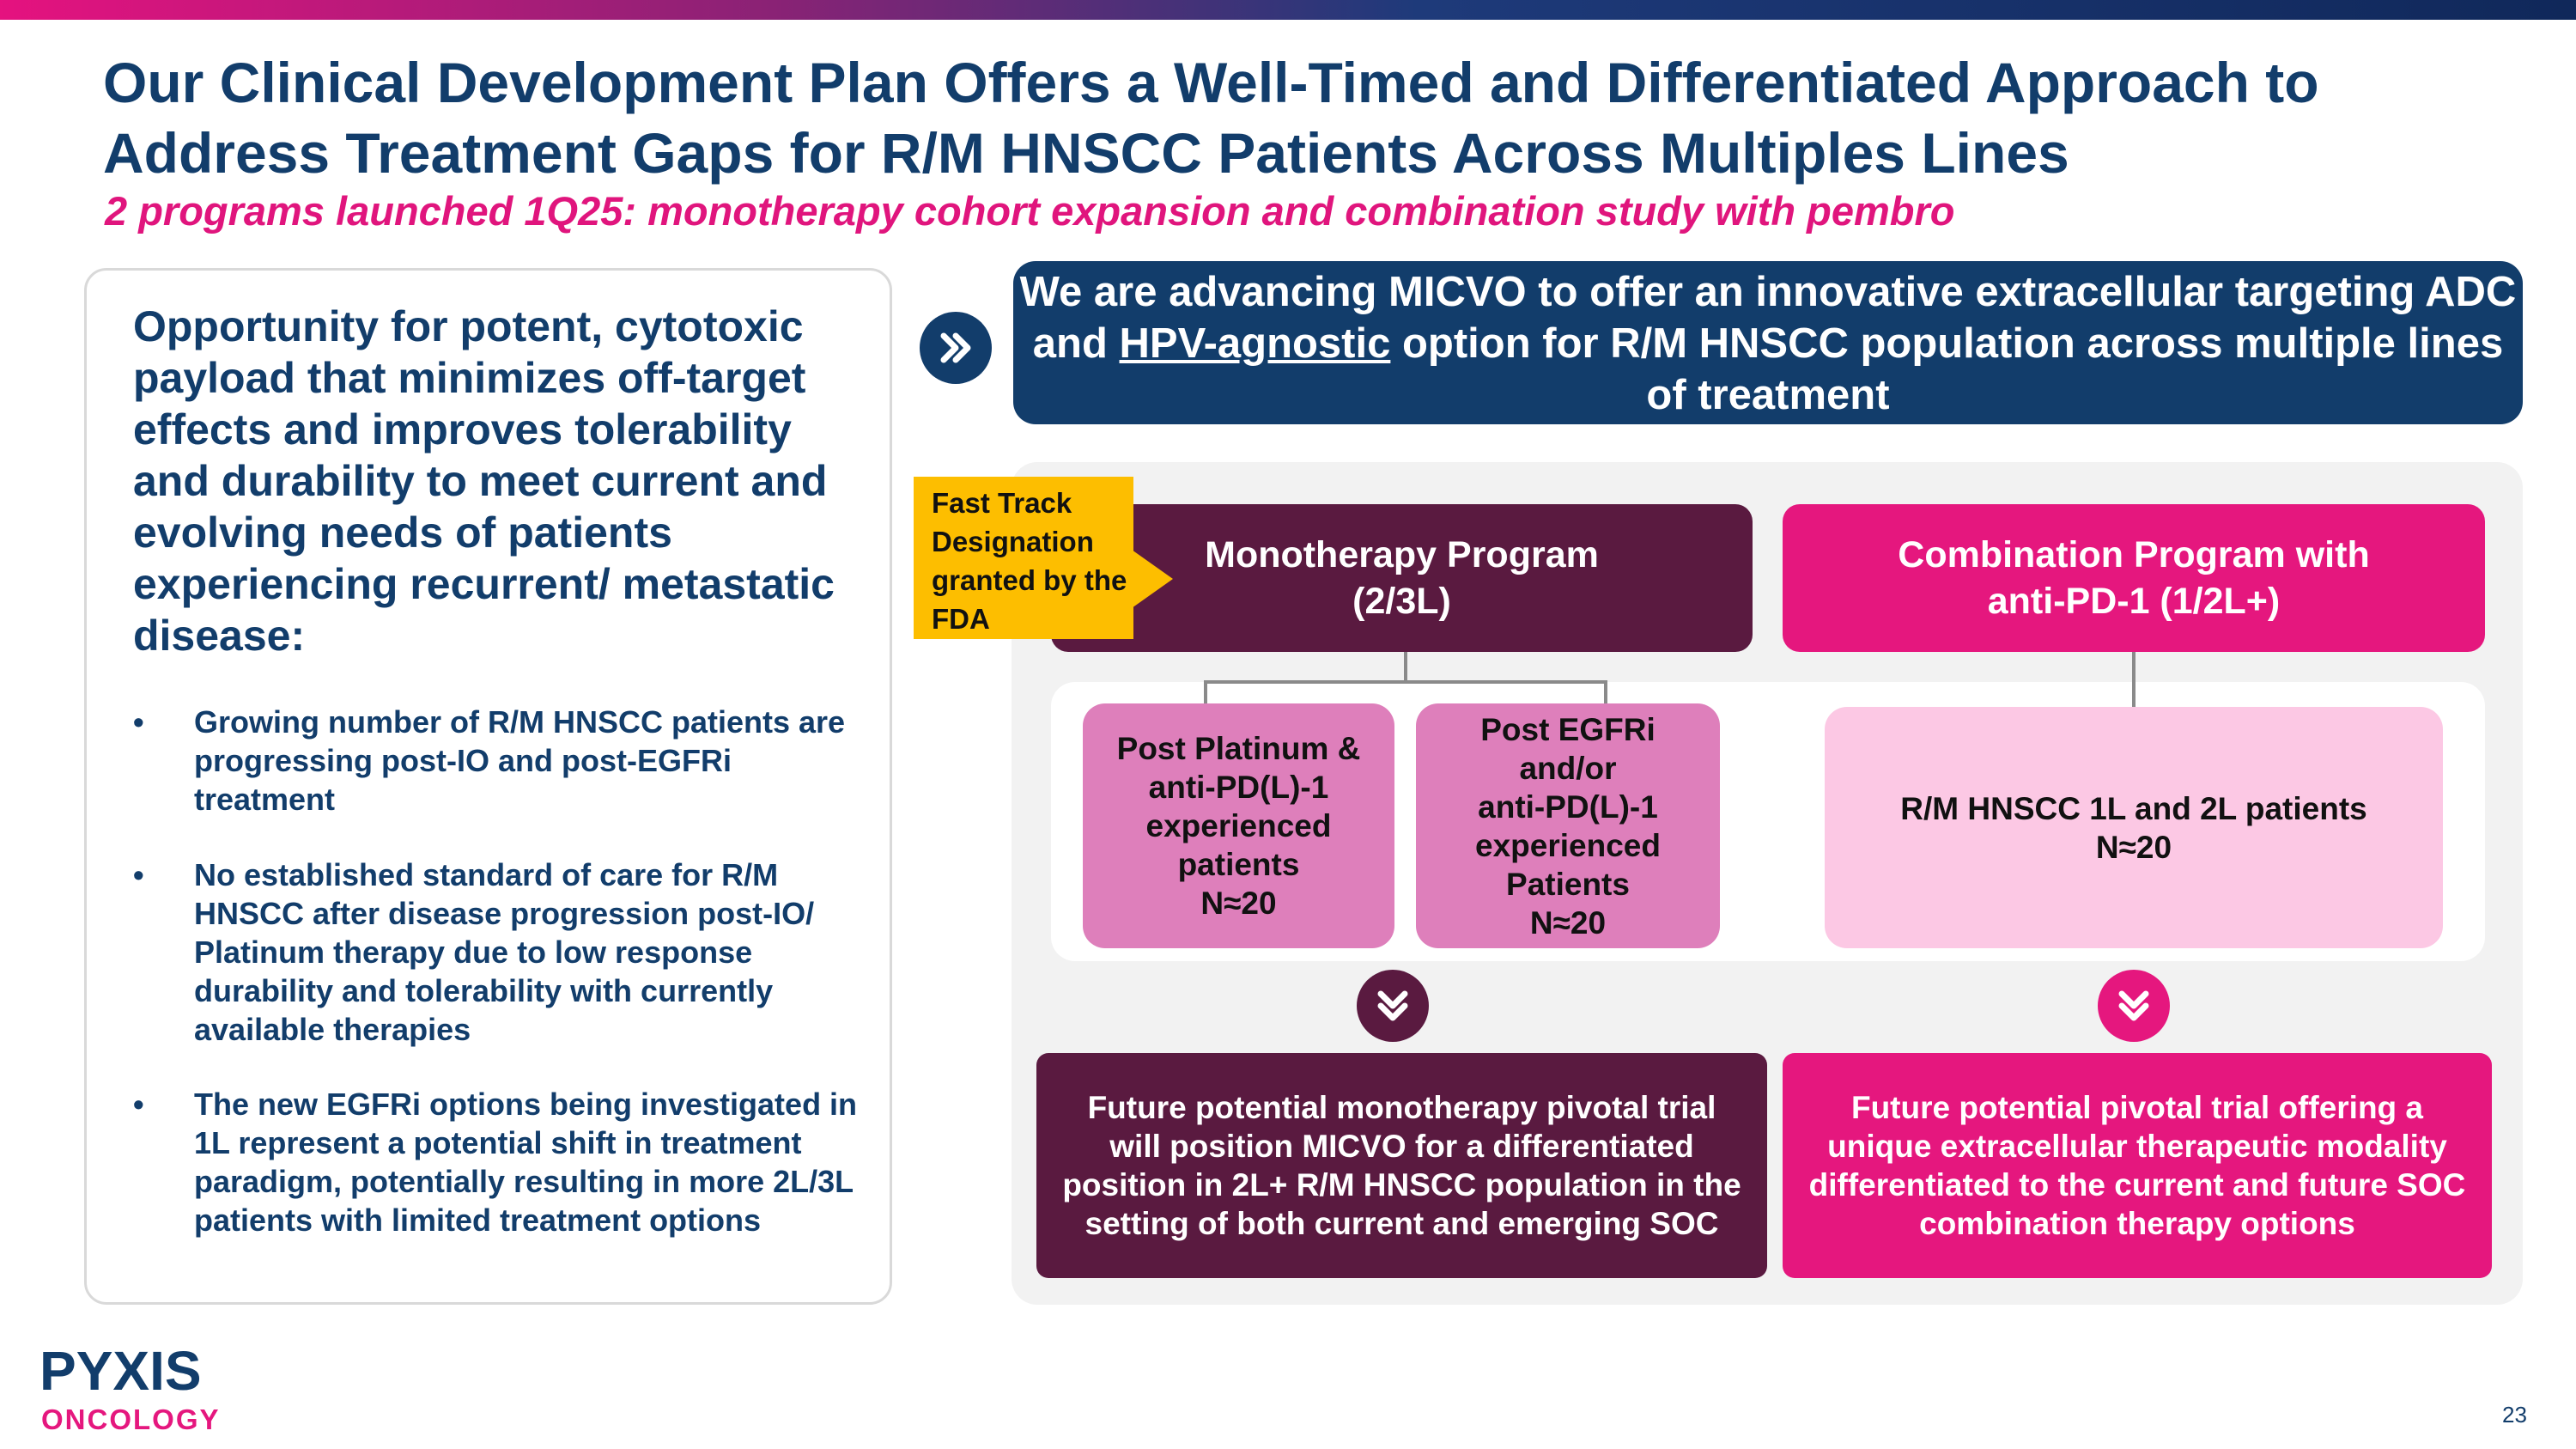 The width and height of the screenshot is (2576, 1449). What do you see at coordinates (2514, 1415) in the screenshot?
I see `page-number: 23` at bounding box center [2514, 1415].